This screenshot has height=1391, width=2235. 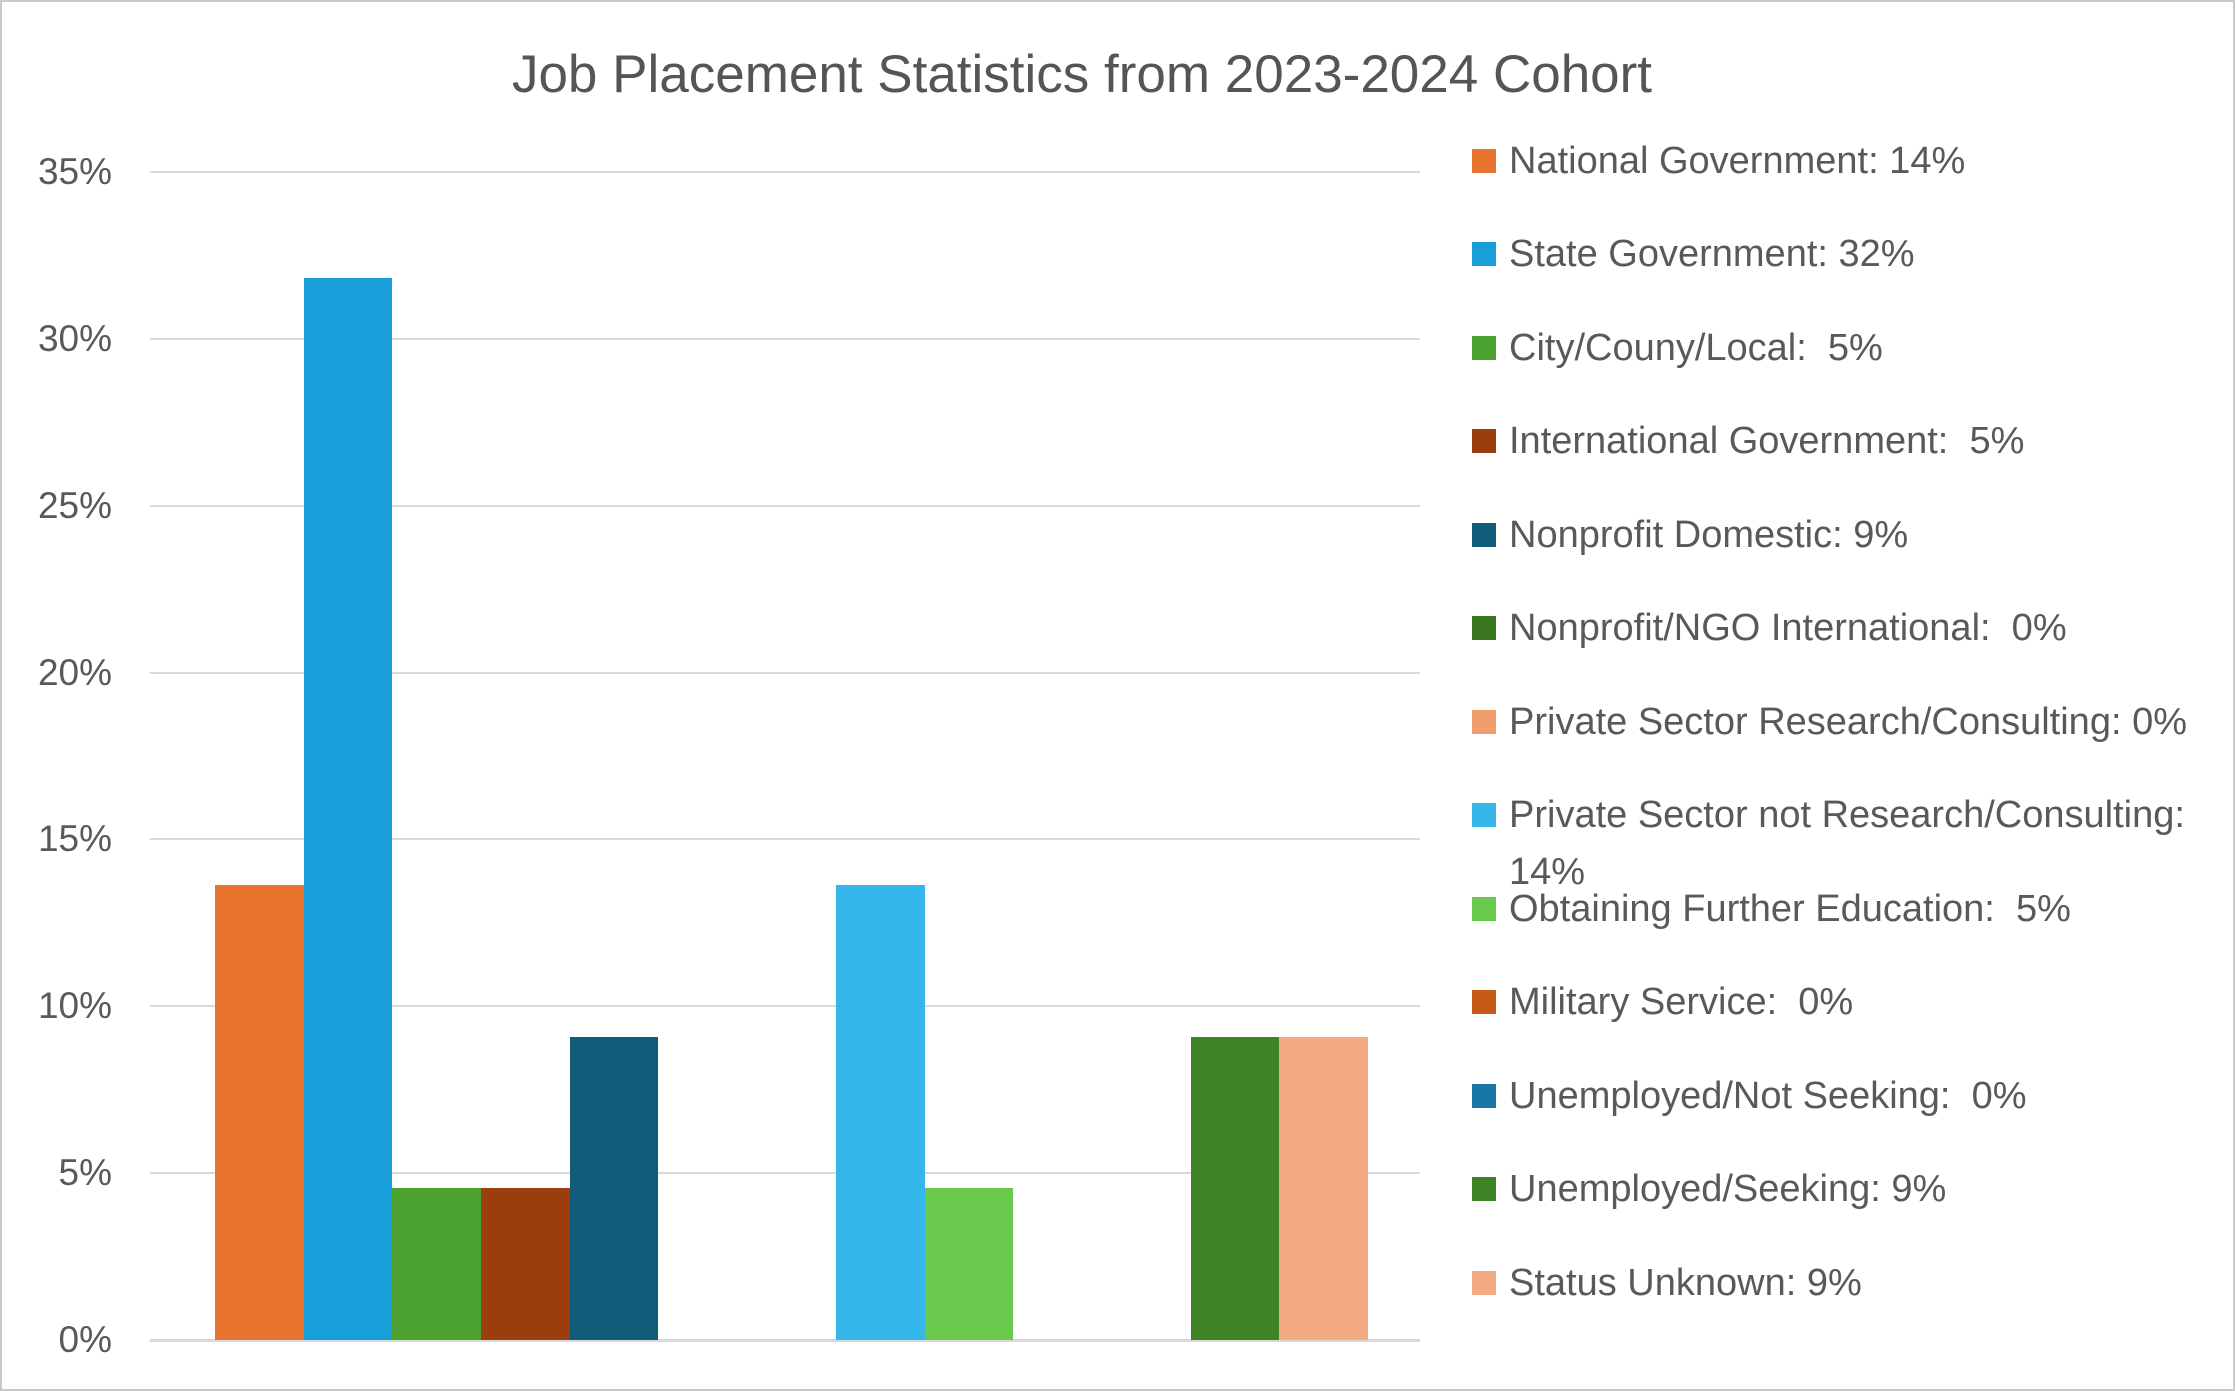 I want to click on legend-item-national-government: National Government: 14%, so click(x=1843, y=161).